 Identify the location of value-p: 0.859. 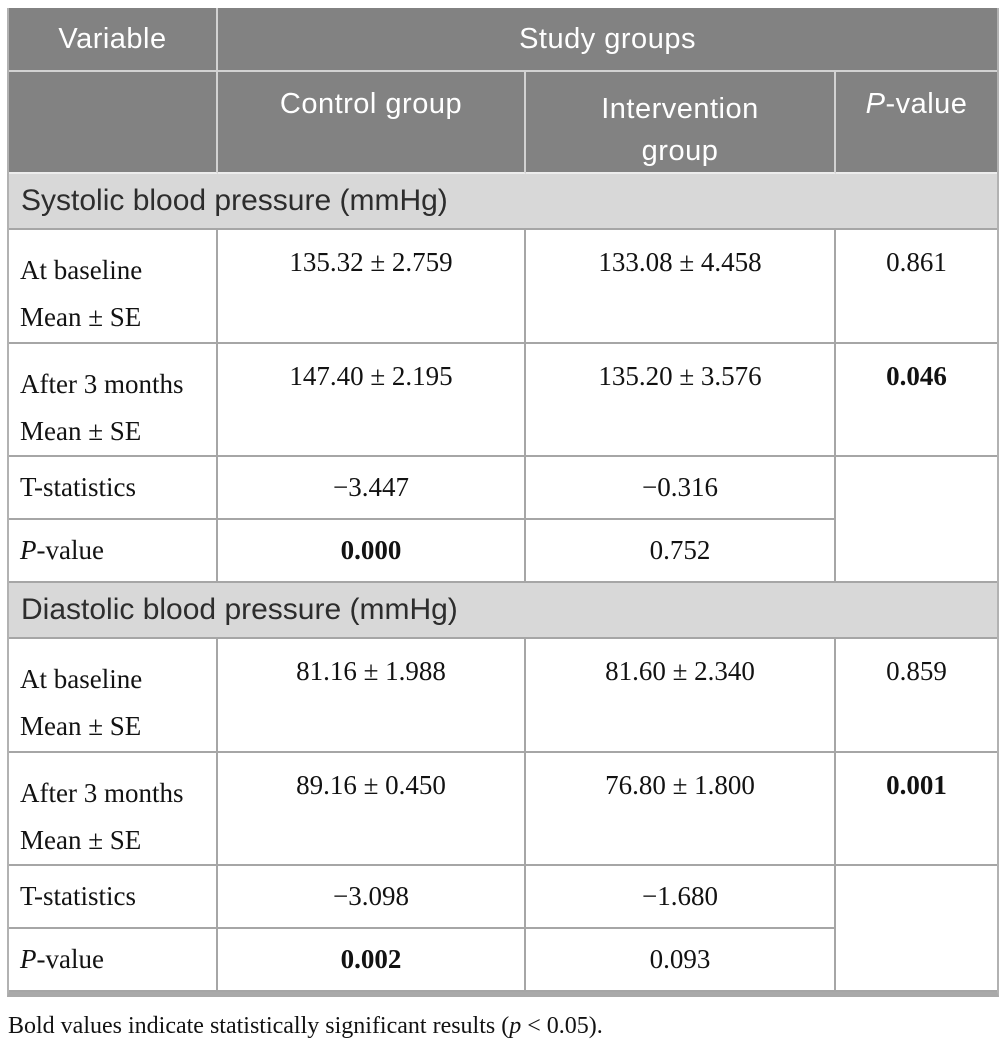
(917, 696).